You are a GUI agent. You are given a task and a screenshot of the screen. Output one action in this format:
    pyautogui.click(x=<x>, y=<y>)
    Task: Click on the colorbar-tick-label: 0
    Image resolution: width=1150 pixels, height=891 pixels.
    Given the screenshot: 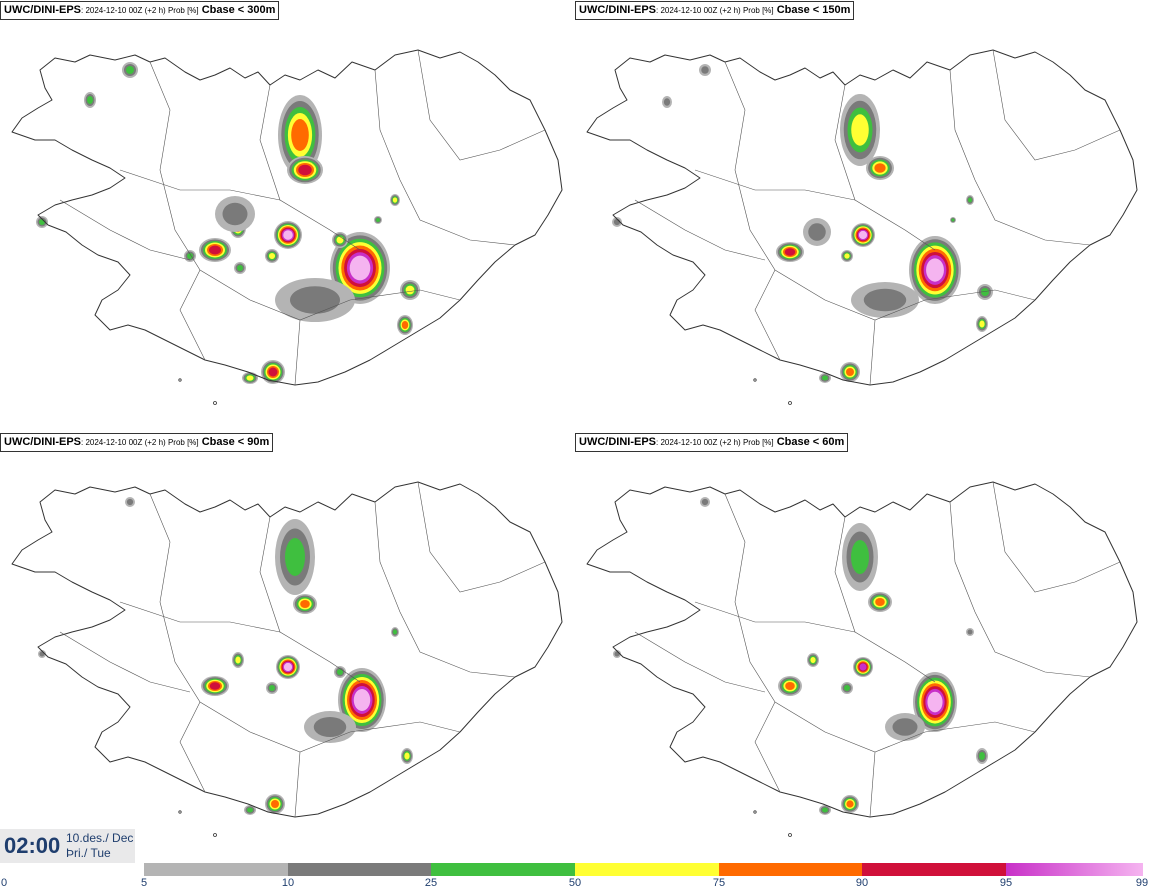 What is the action you would take?
    pyautogui.click(x=4, y=883)
    